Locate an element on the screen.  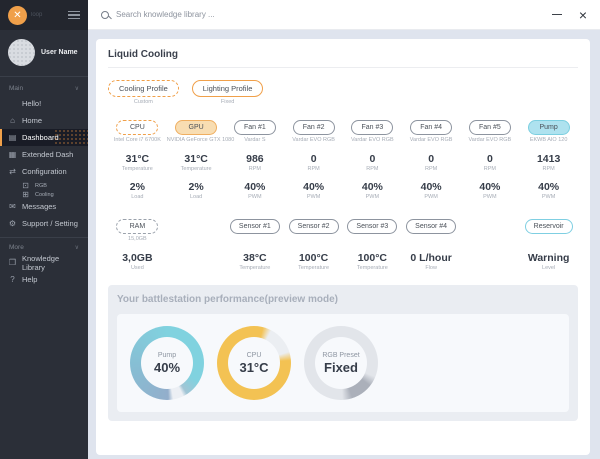
sidebar-item-cooling: ⊞ Cooling is located at coordinates (44, 194).